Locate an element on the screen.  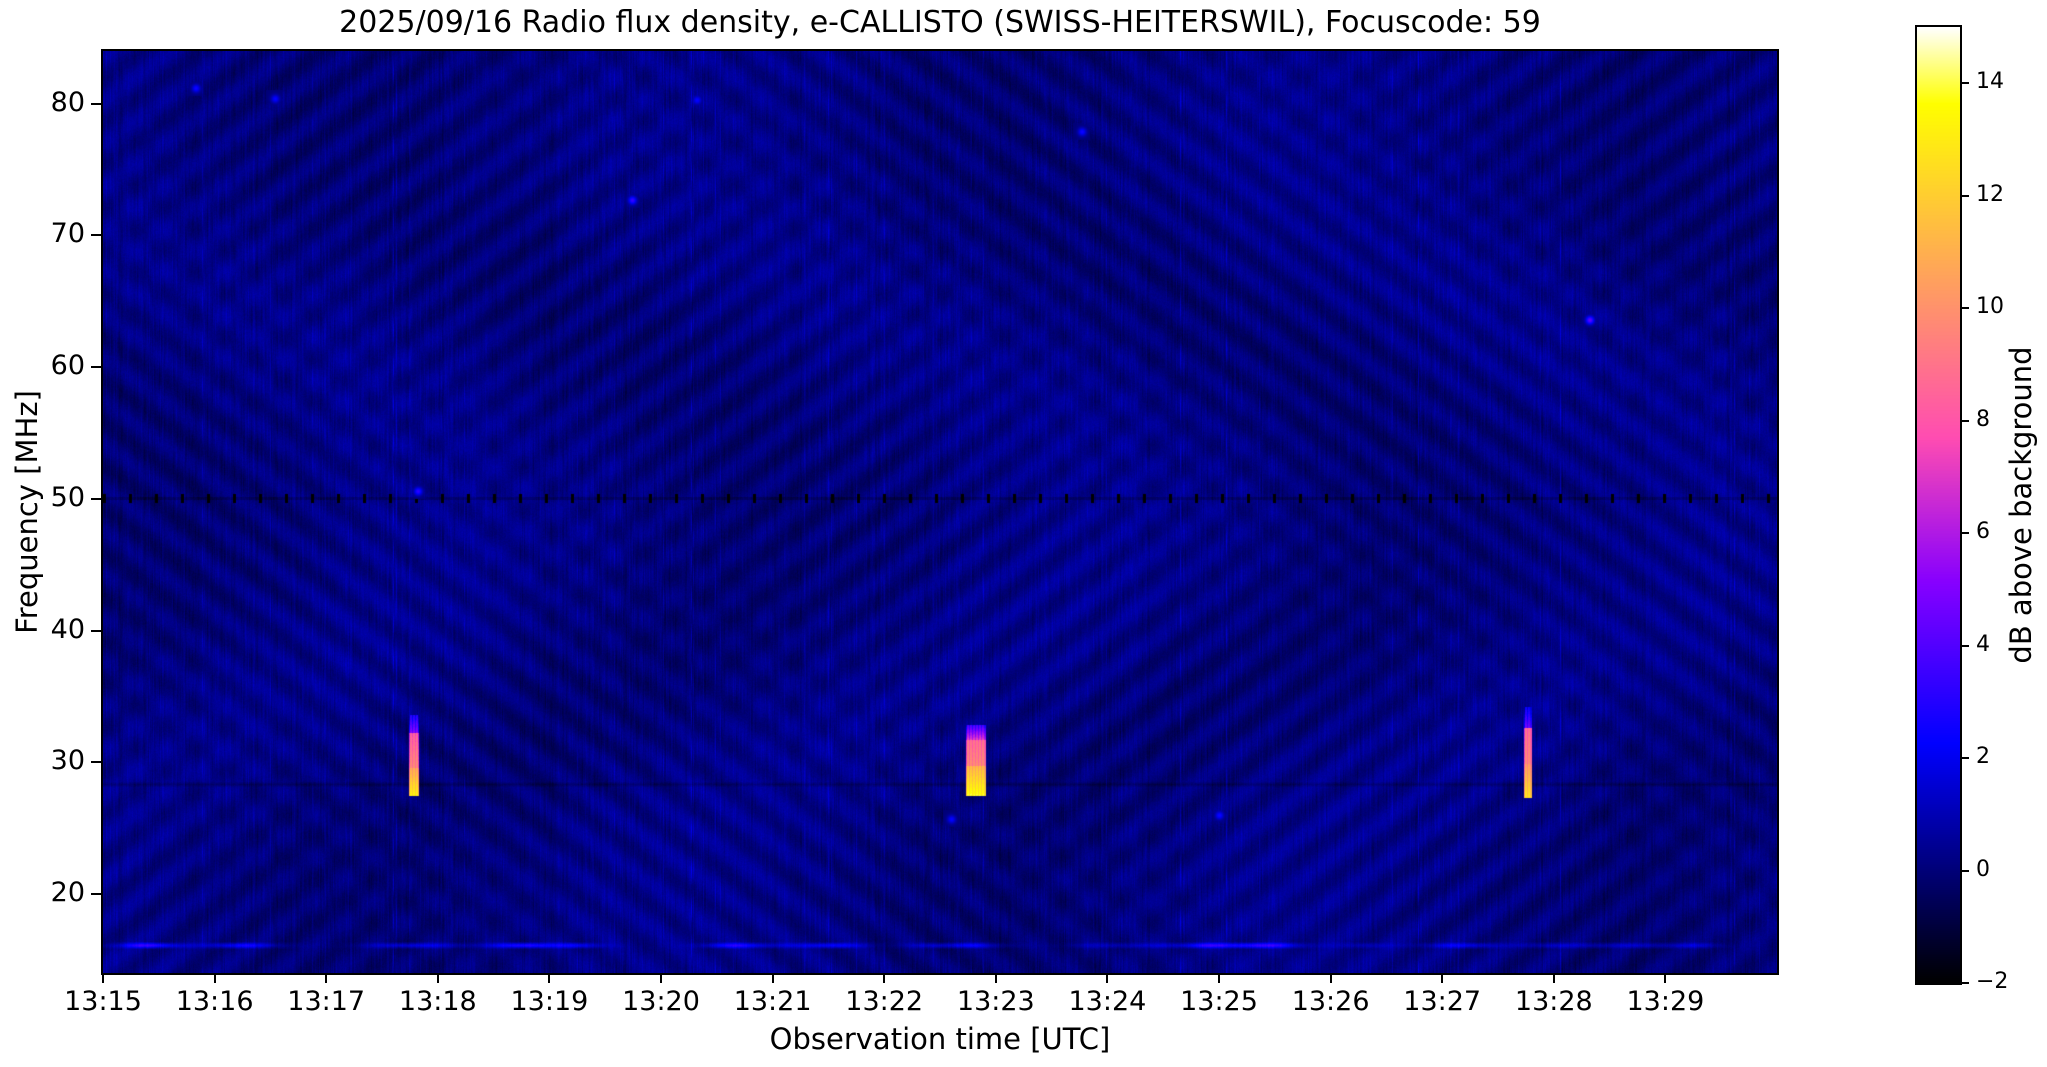
y-tick-label: 30 is located at coordinates (67, 761).